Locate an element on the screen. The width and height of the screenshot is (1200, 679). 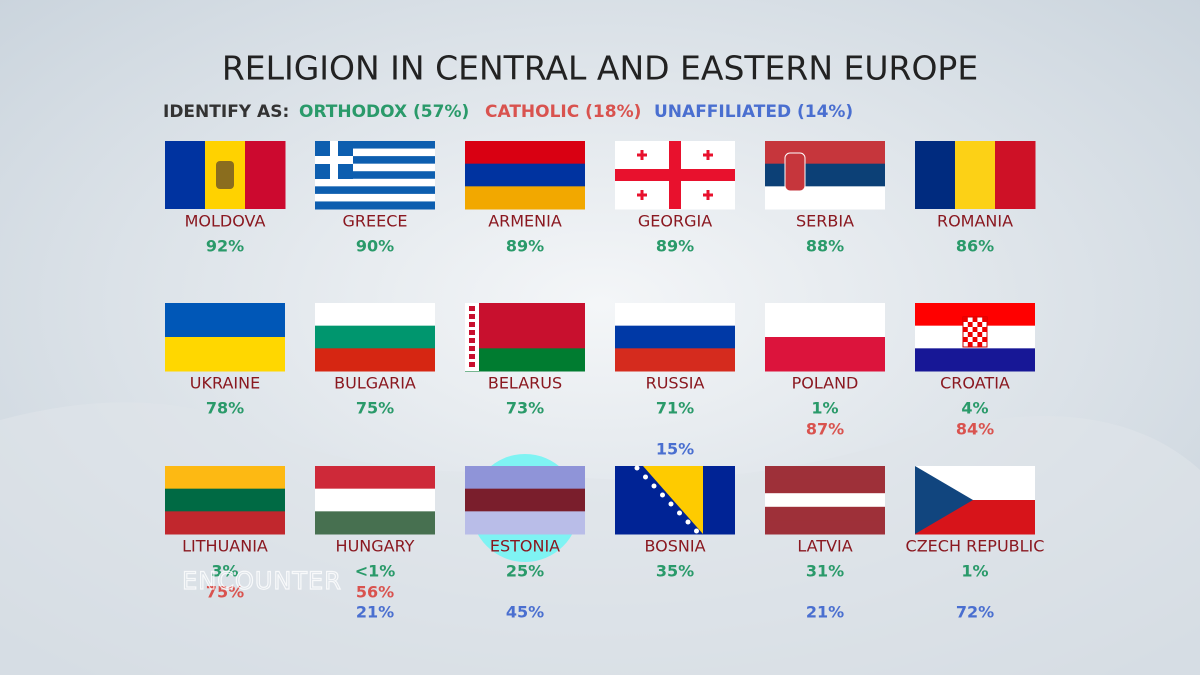
orthodox-share: 31% is located at coordinates (825, 571).